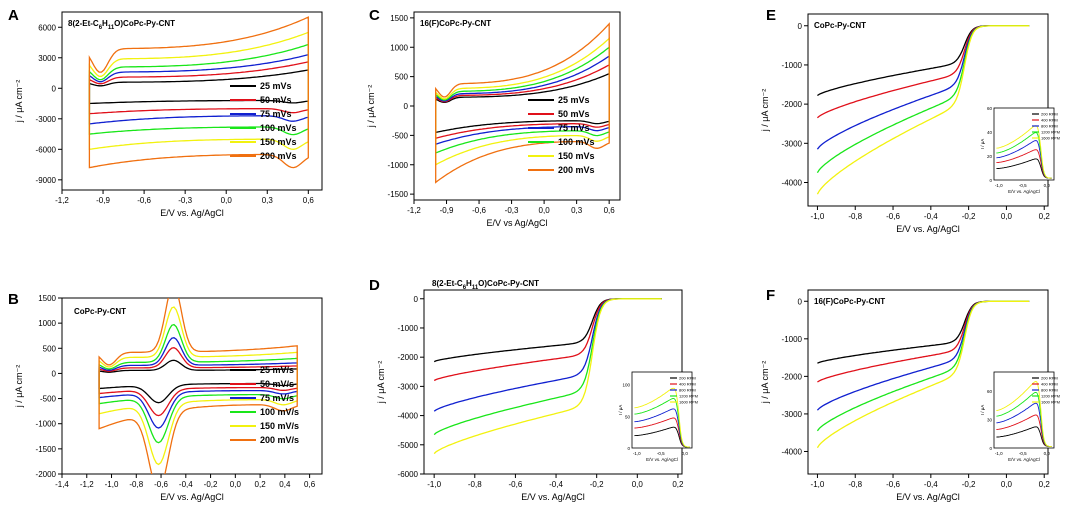 The width and height of the screenshot is (1084, 510). Describe the element at coordinates (374, 15) in the screenshot. I see `panel-label: C` at that location.